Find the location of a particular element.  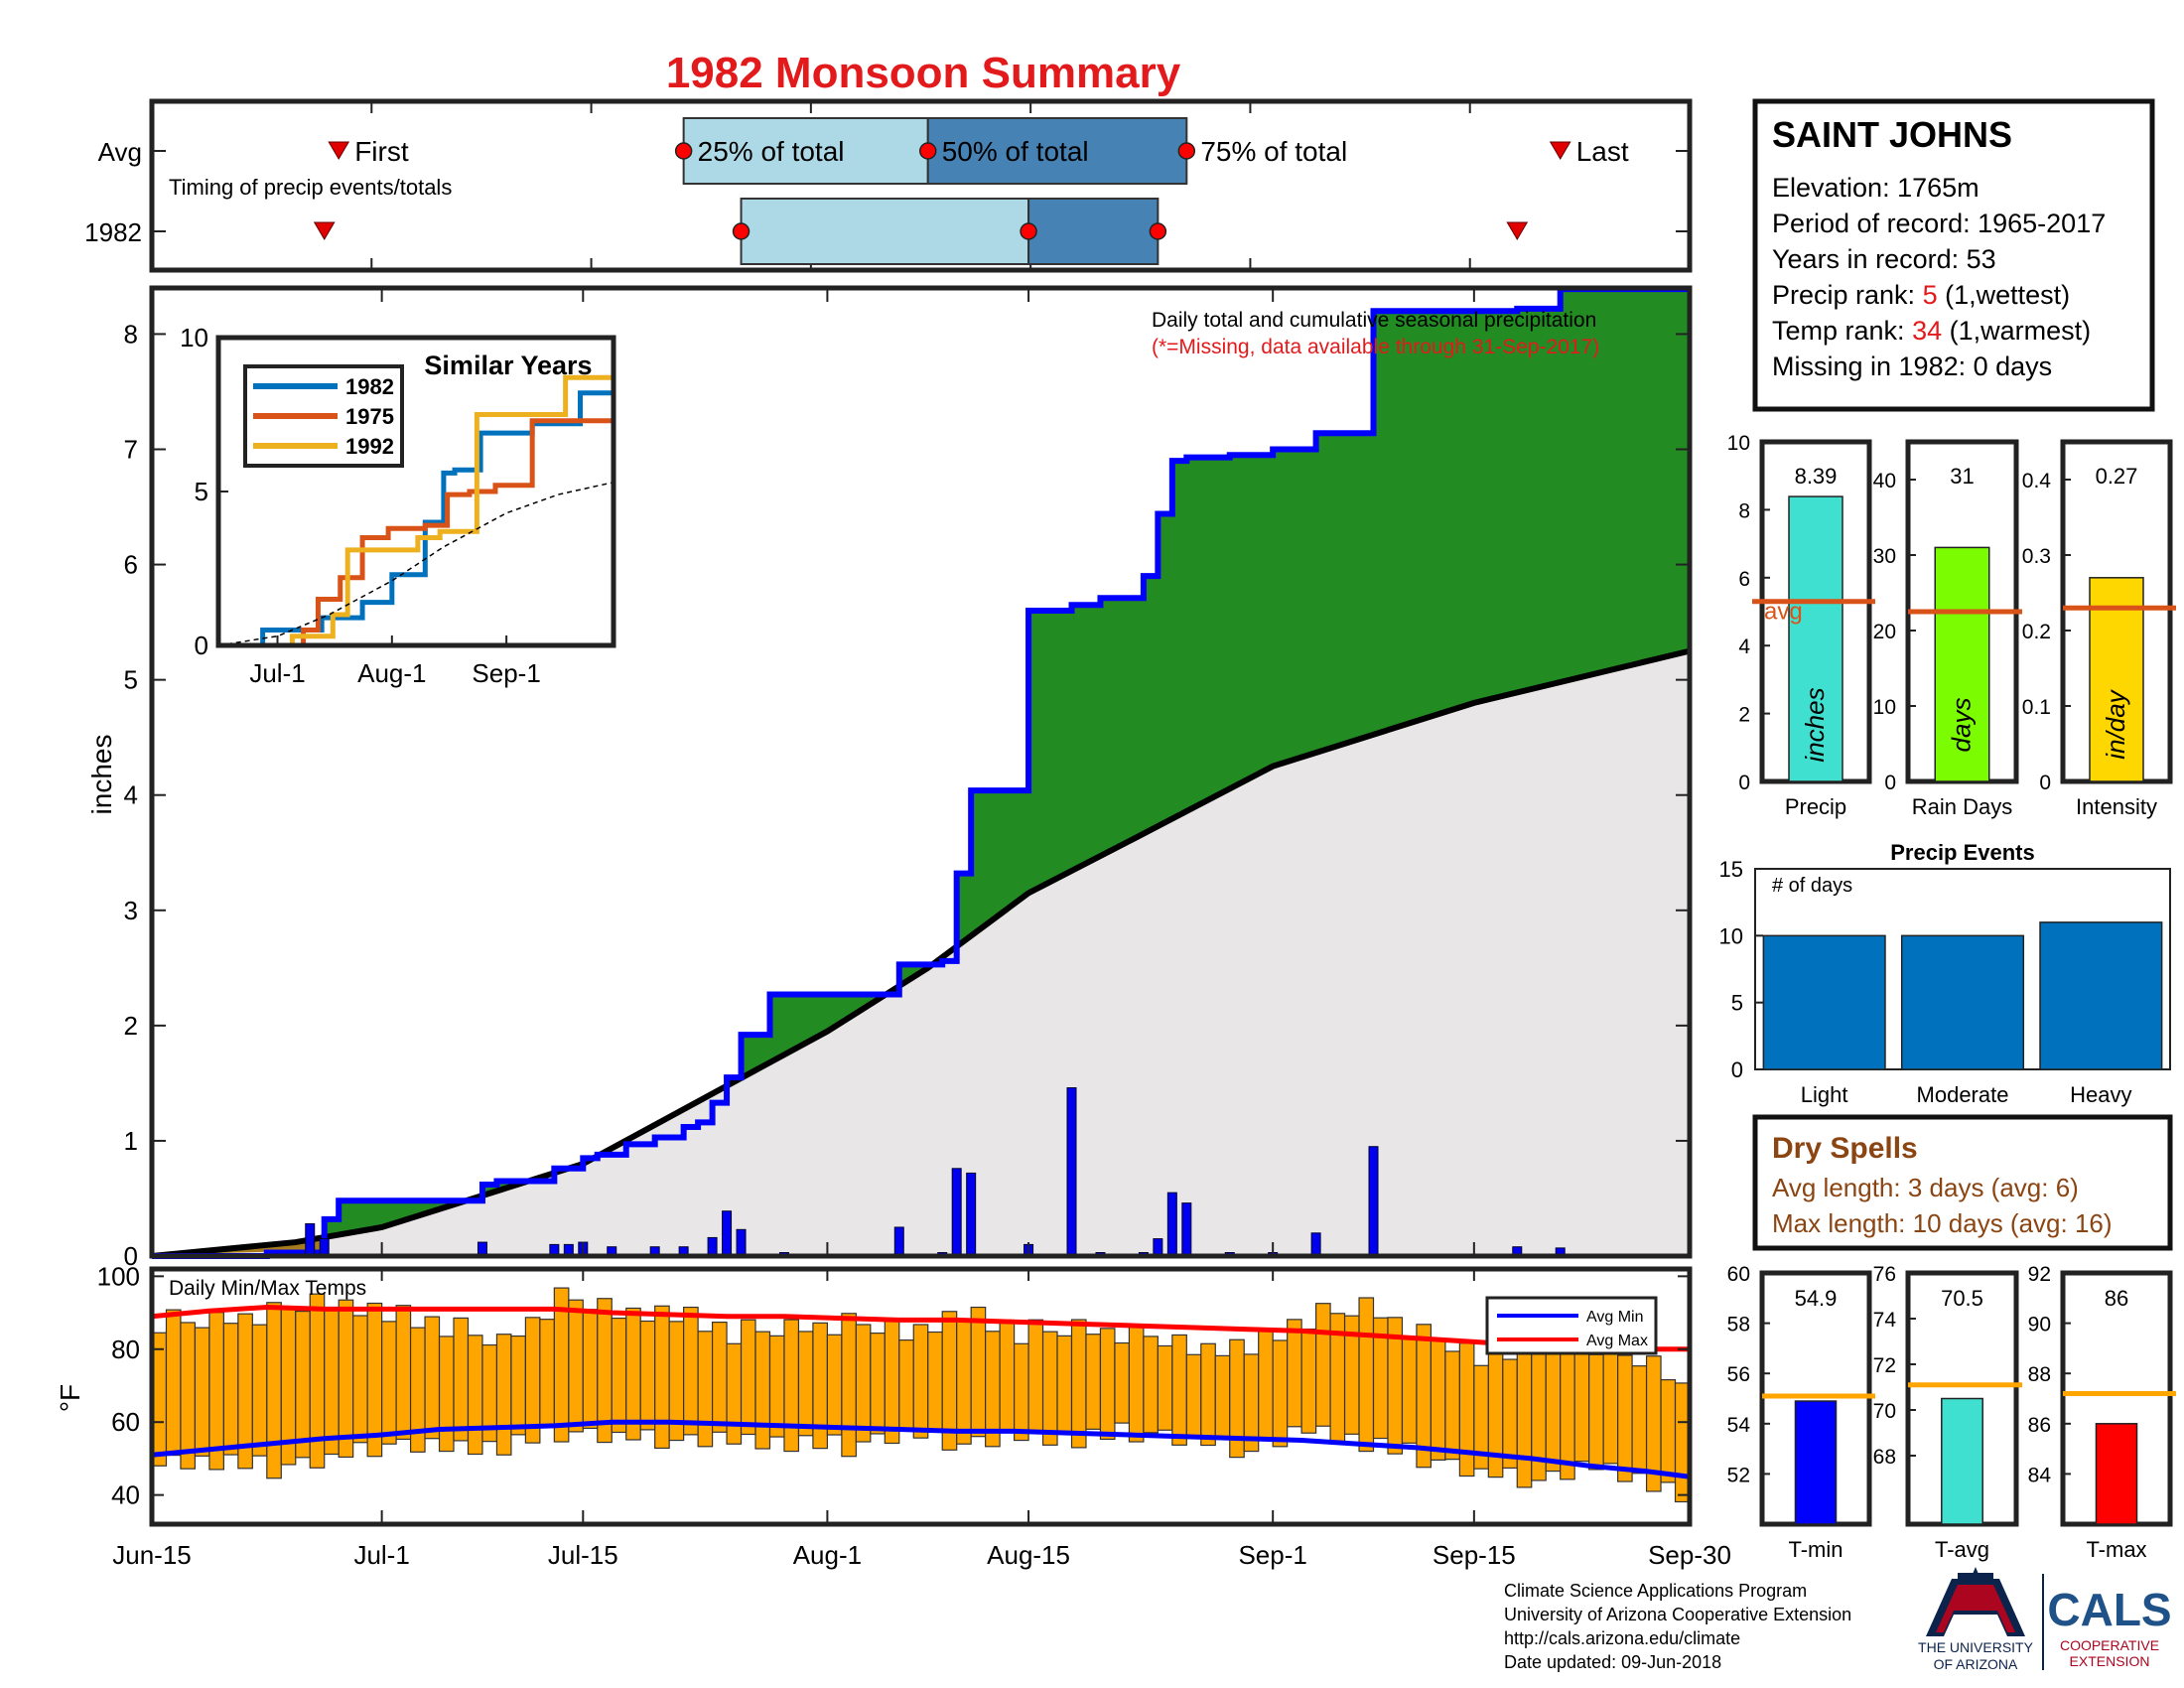

stat-ytick-label: 0.1 is located at coordinates (2036, 707).